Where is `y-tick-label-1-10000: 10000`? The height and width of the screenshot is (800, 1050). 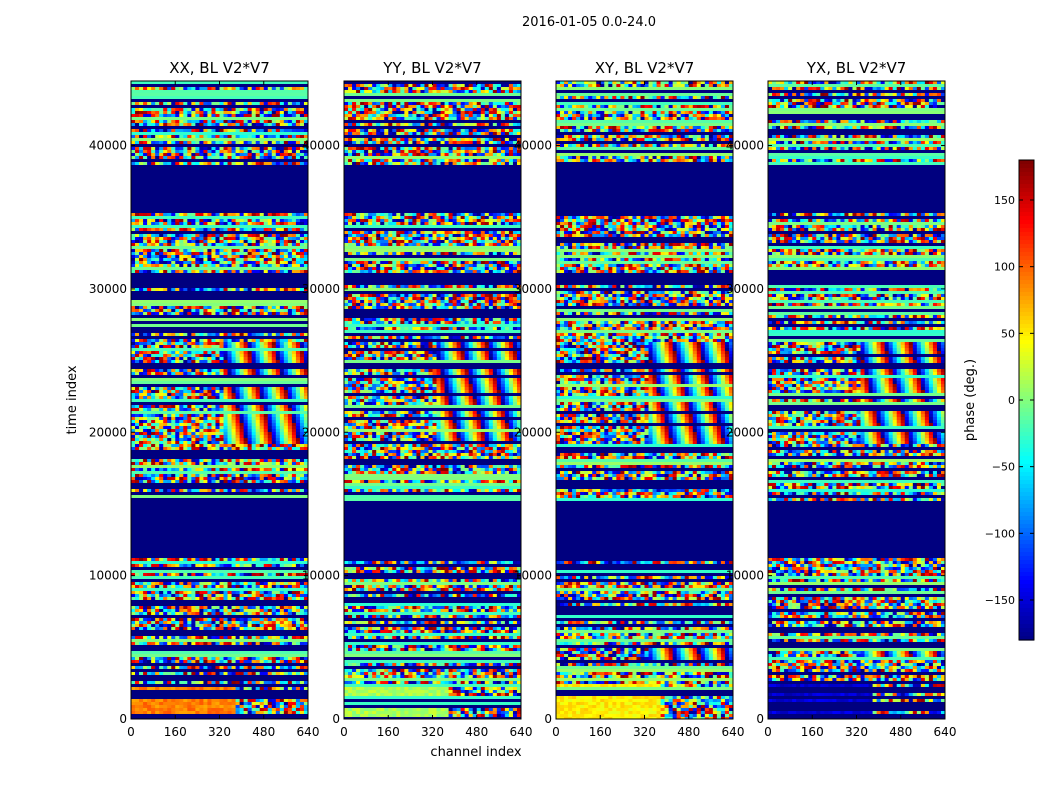 y-tick-label-1-10000: 10000 is located at coordinates (321, 576).